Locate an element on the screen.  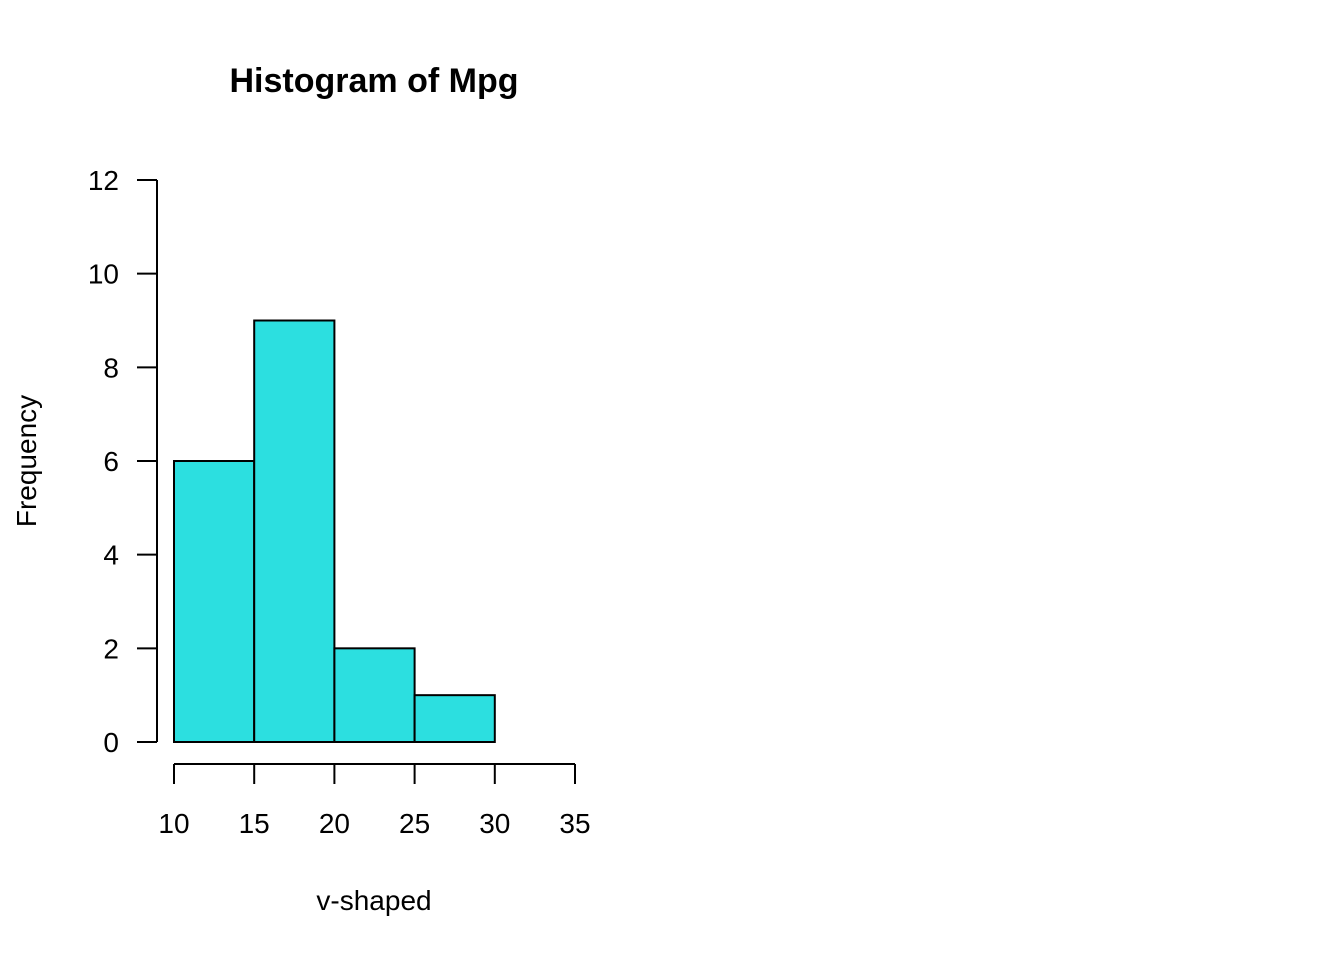
x-tick-label: 10 is located at coordinates (173, 823).